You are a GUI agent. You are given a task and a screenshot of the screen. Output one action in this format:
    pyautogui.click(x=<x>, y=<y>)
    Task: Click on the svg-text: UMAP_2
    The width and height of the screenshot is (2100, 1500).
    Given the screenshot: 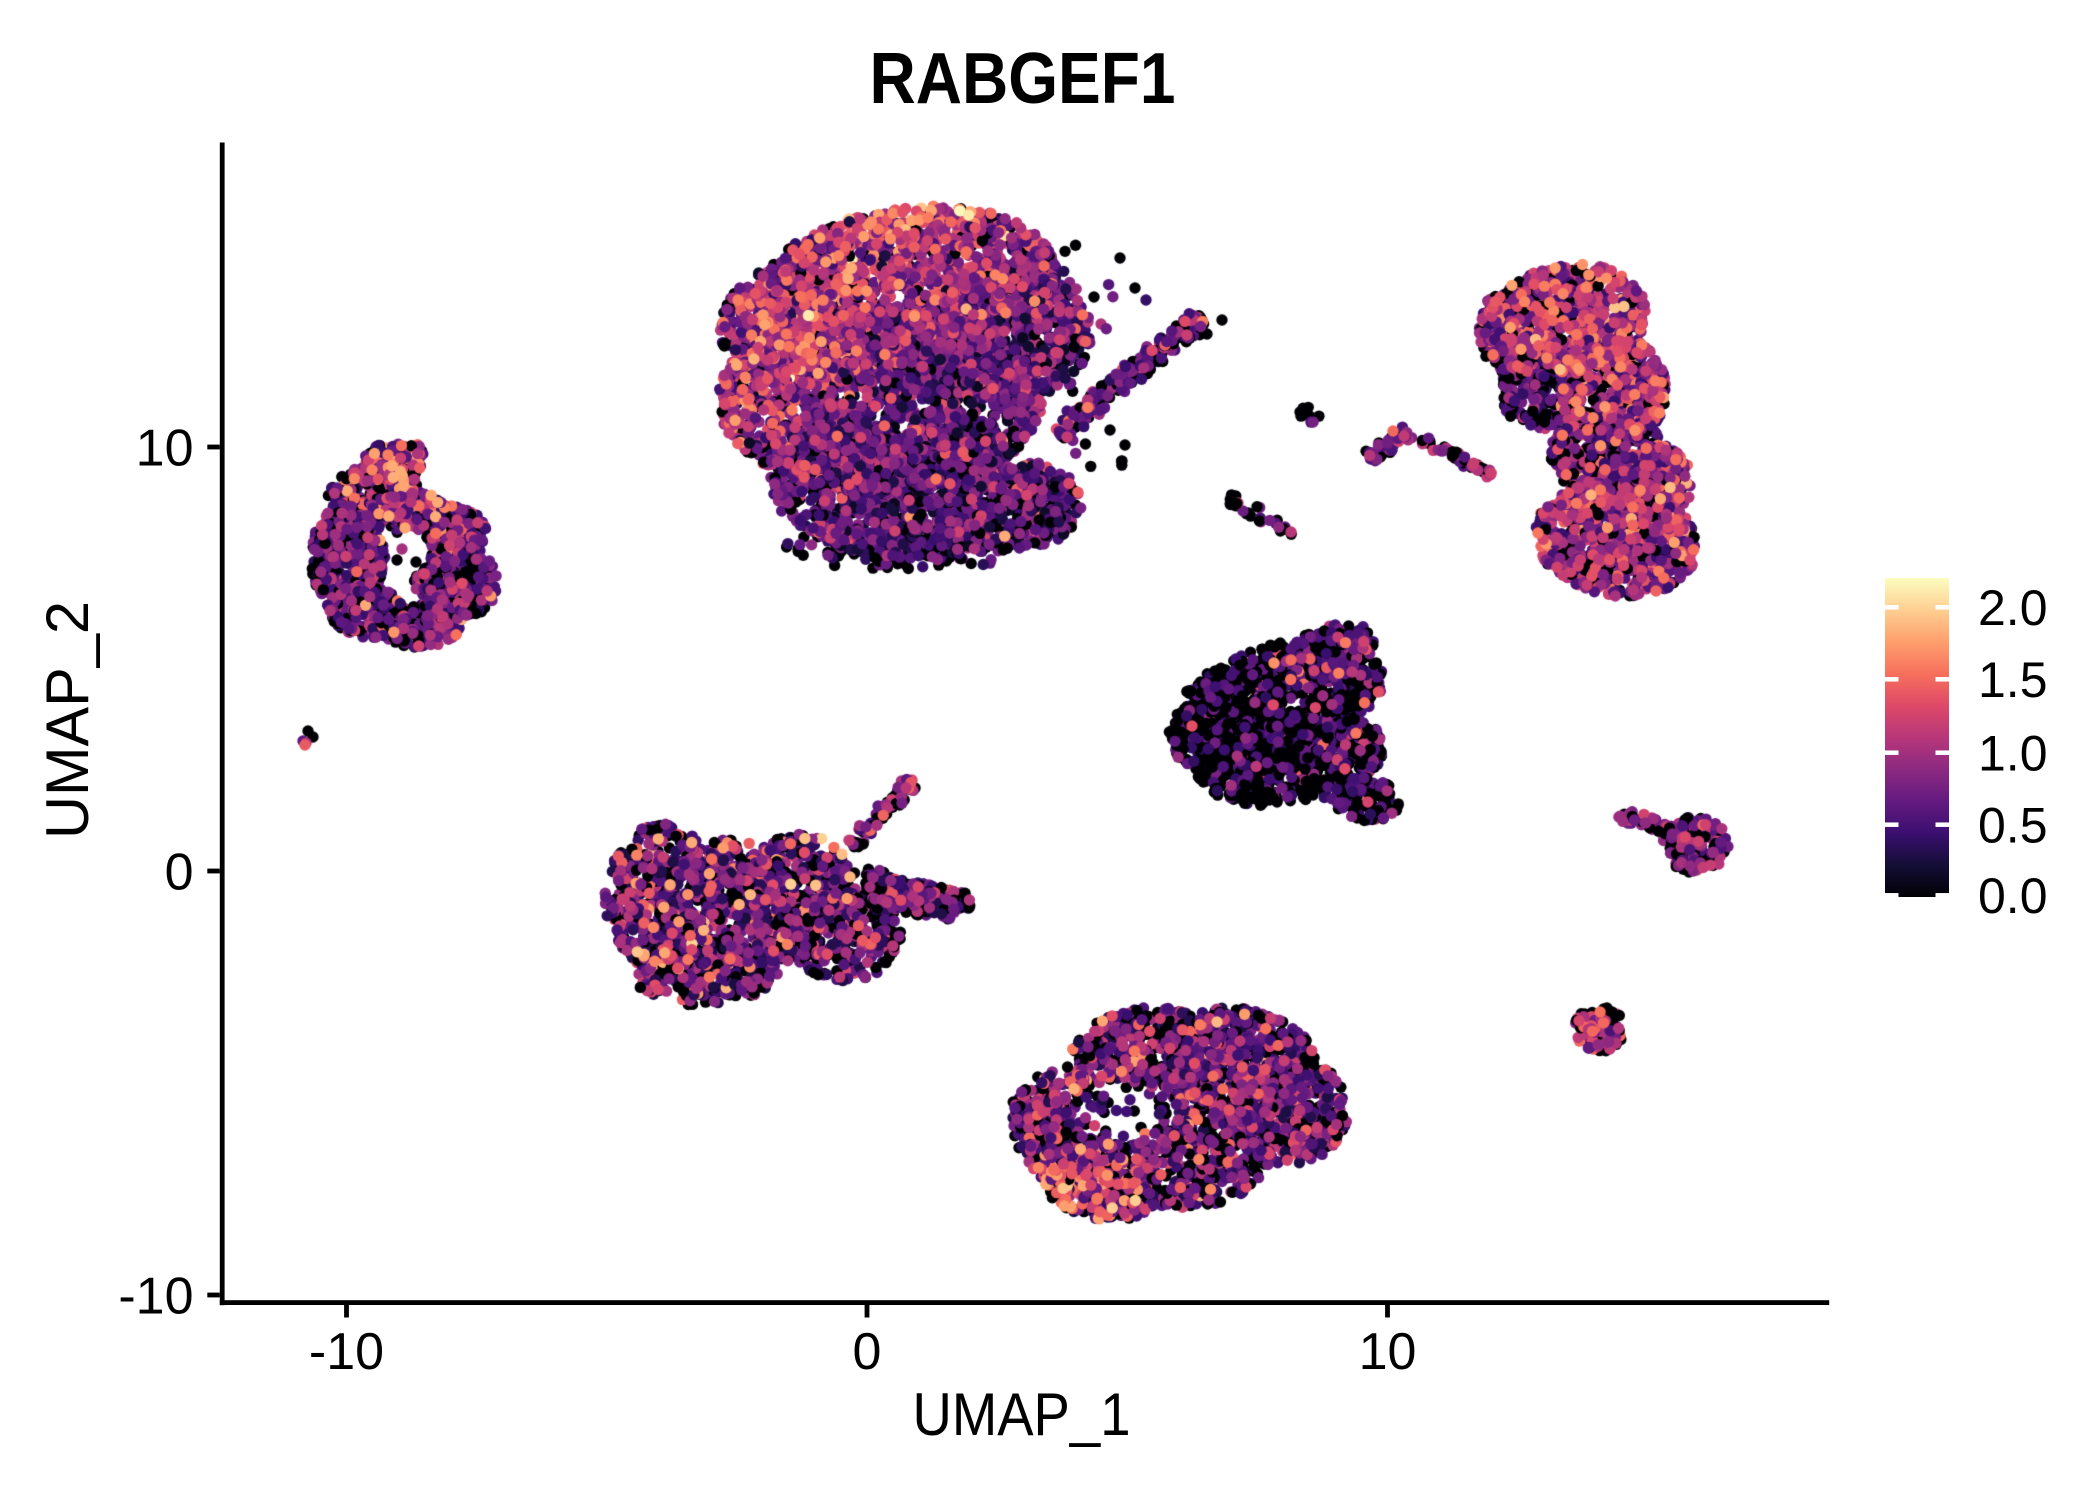 What is the action you would take?
    pyautogui.click(x=67, y=720)
    